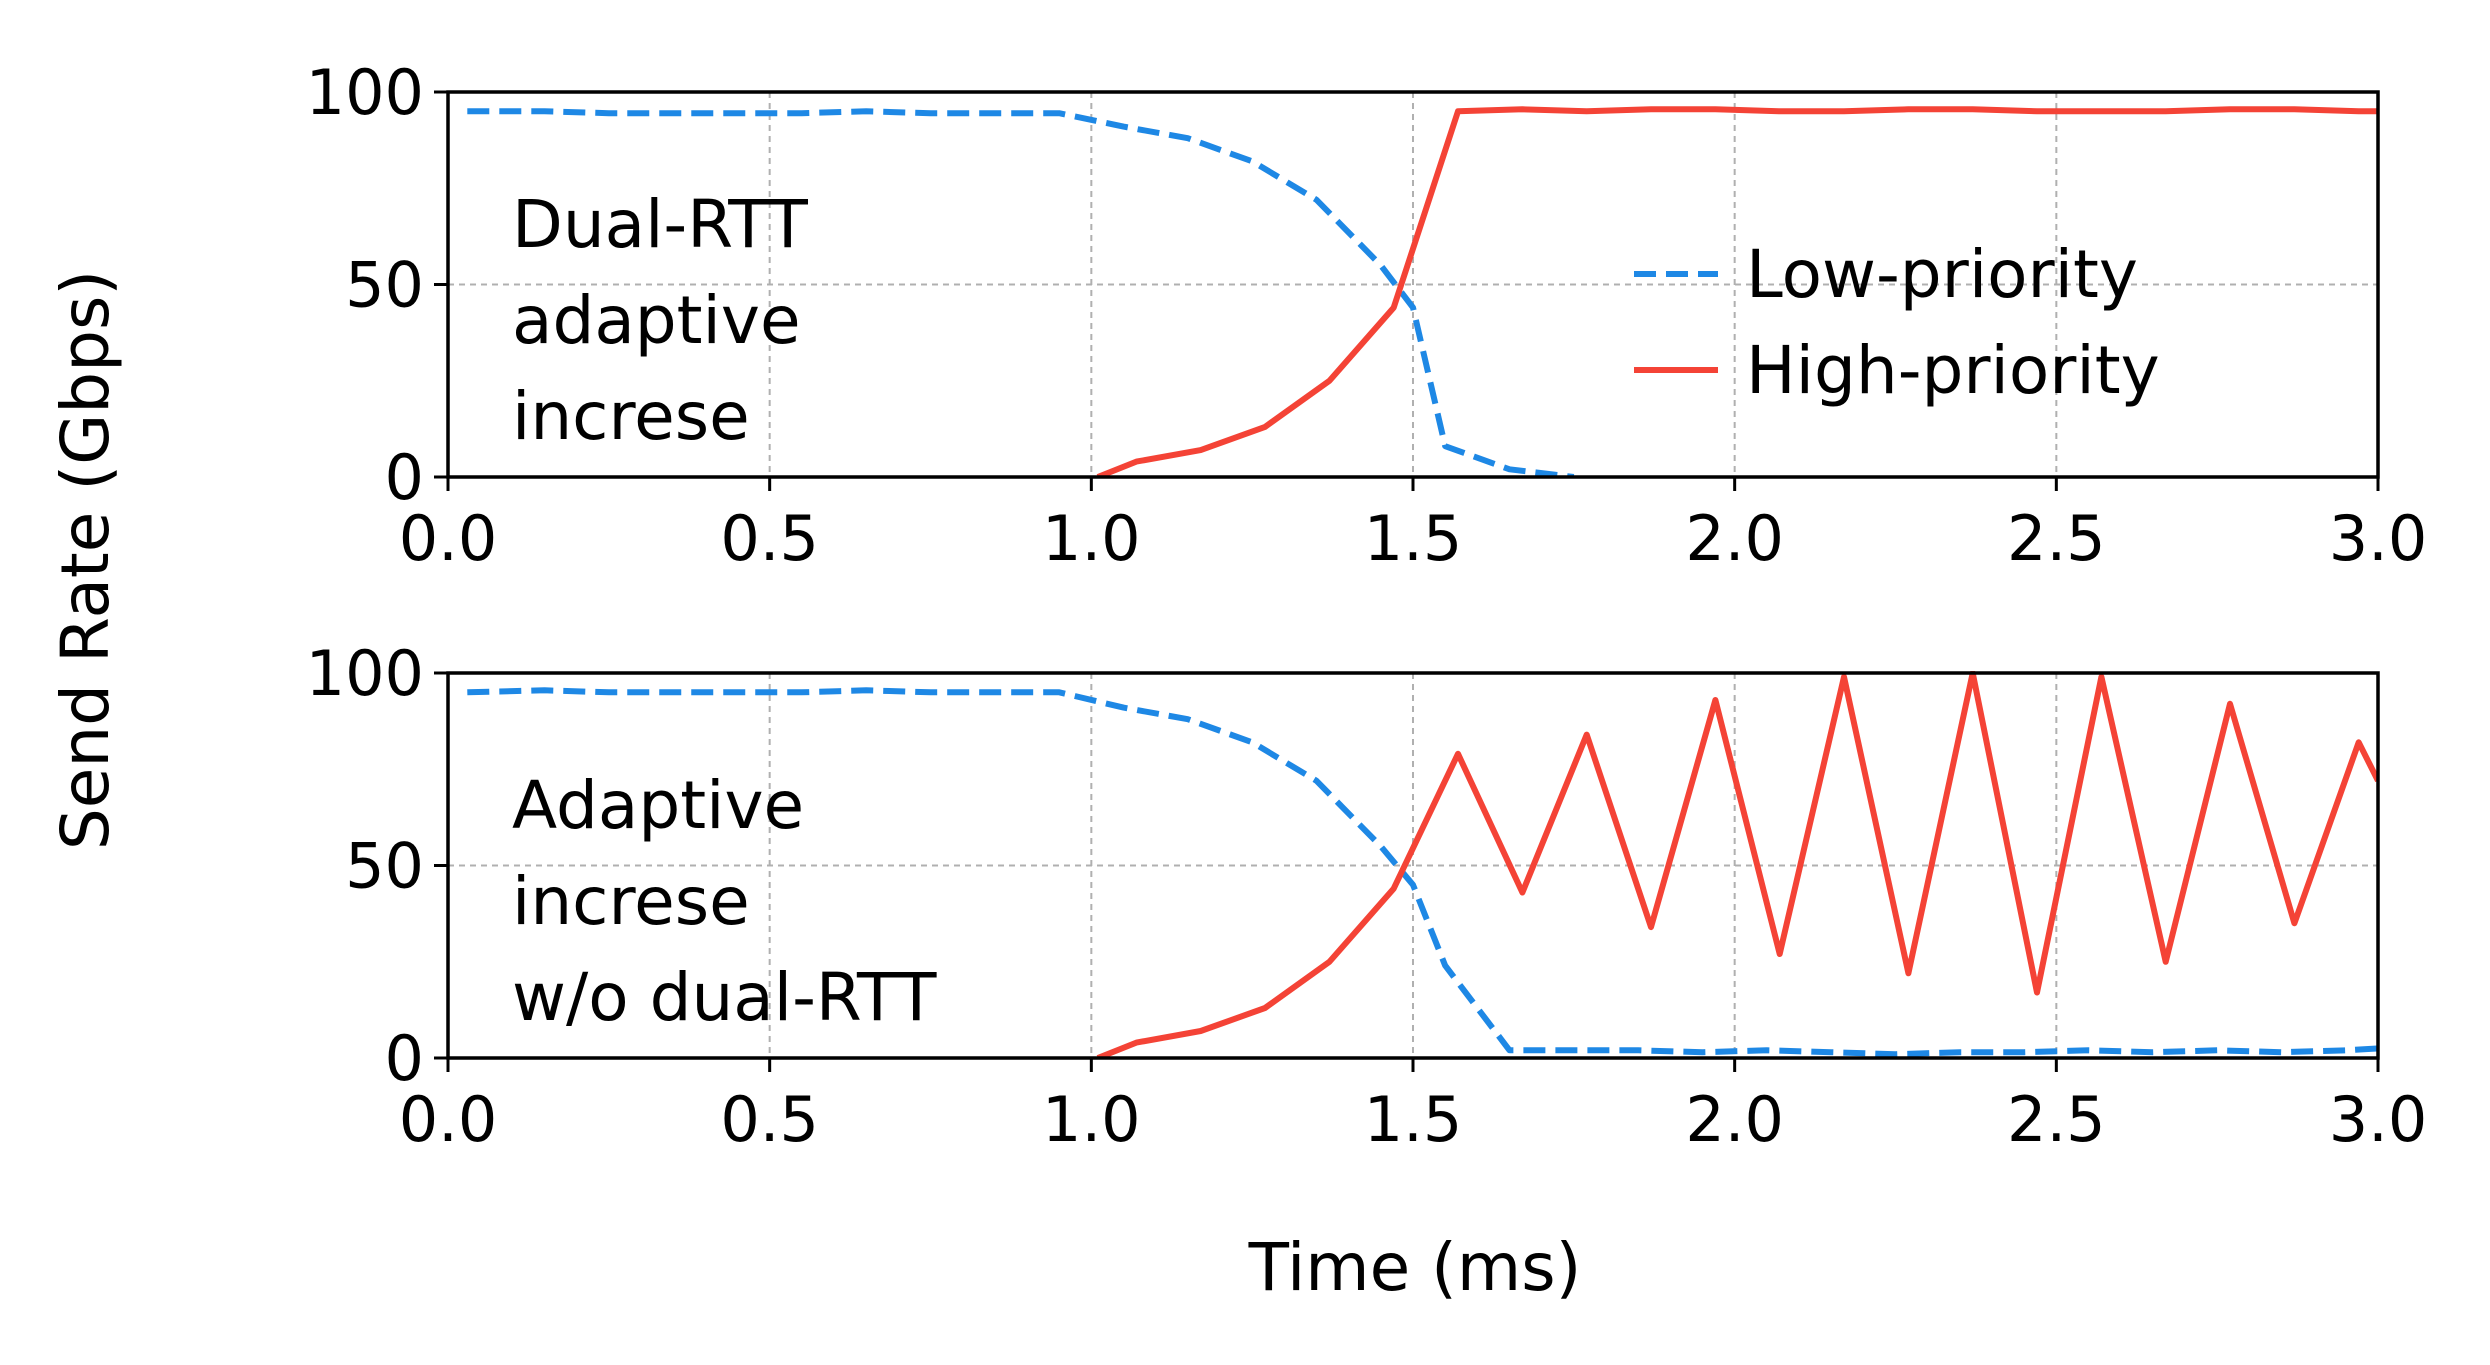 This screenshot has height=1365, width=2490. Describe the element at coordinates (658, 805) in the screenshot. I see `annotation-line: Adaptive` at that location.